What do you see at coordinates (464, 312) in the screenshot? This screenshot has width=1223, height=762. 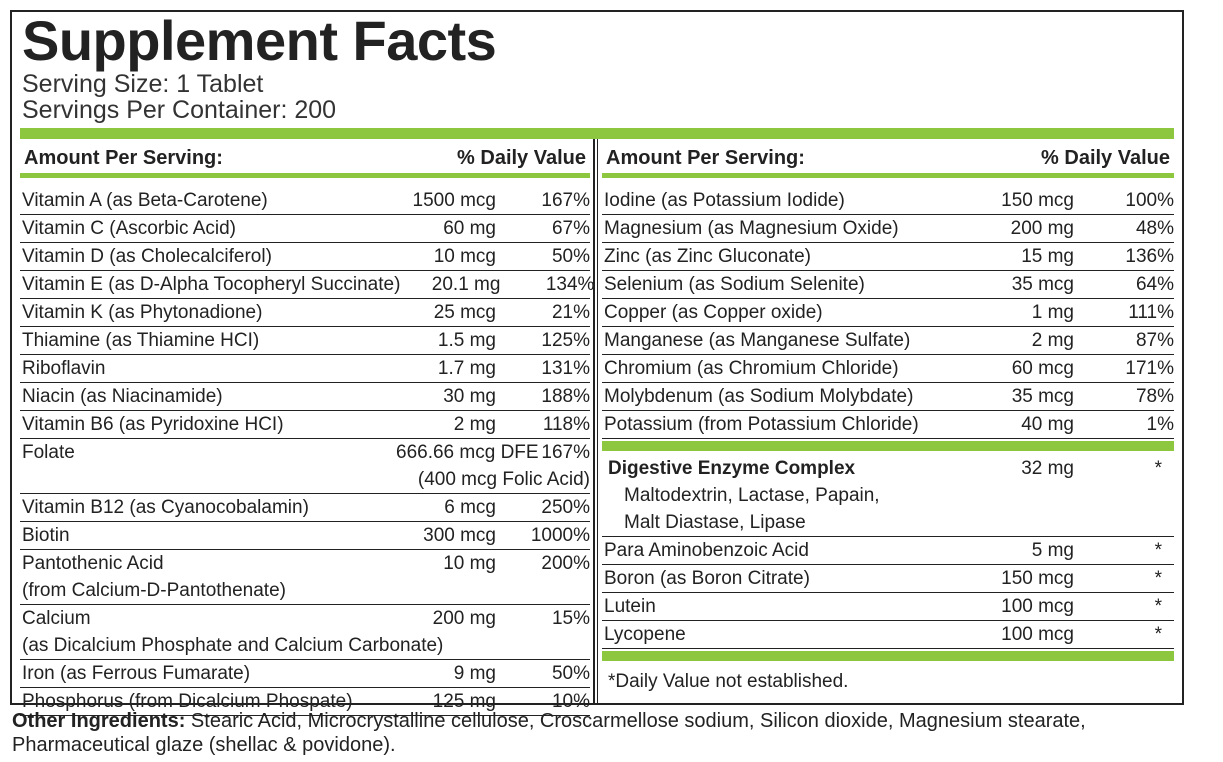 I see `nutrient-amount: 25 mcg` at bounding box center [464, 312].